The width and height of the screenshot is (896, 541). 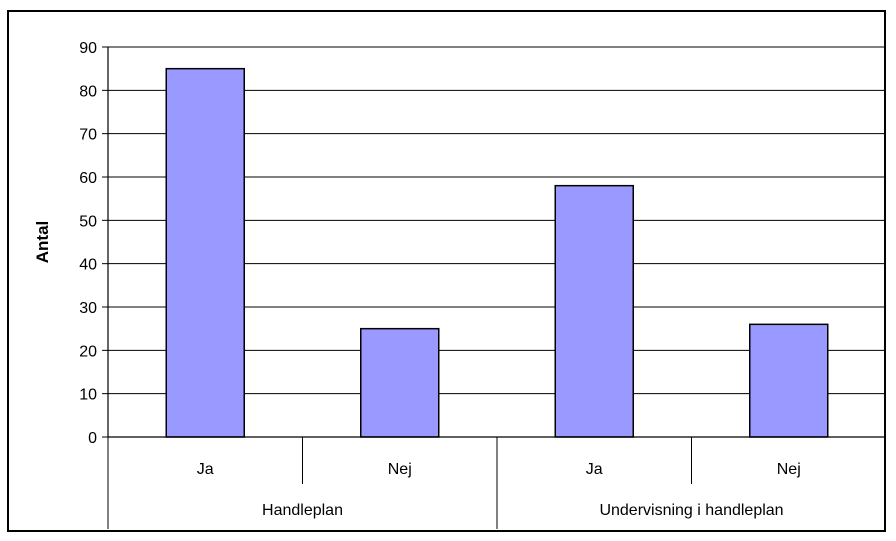 I want to click on y-axis-title: Antal, so click(x=42, y=242).